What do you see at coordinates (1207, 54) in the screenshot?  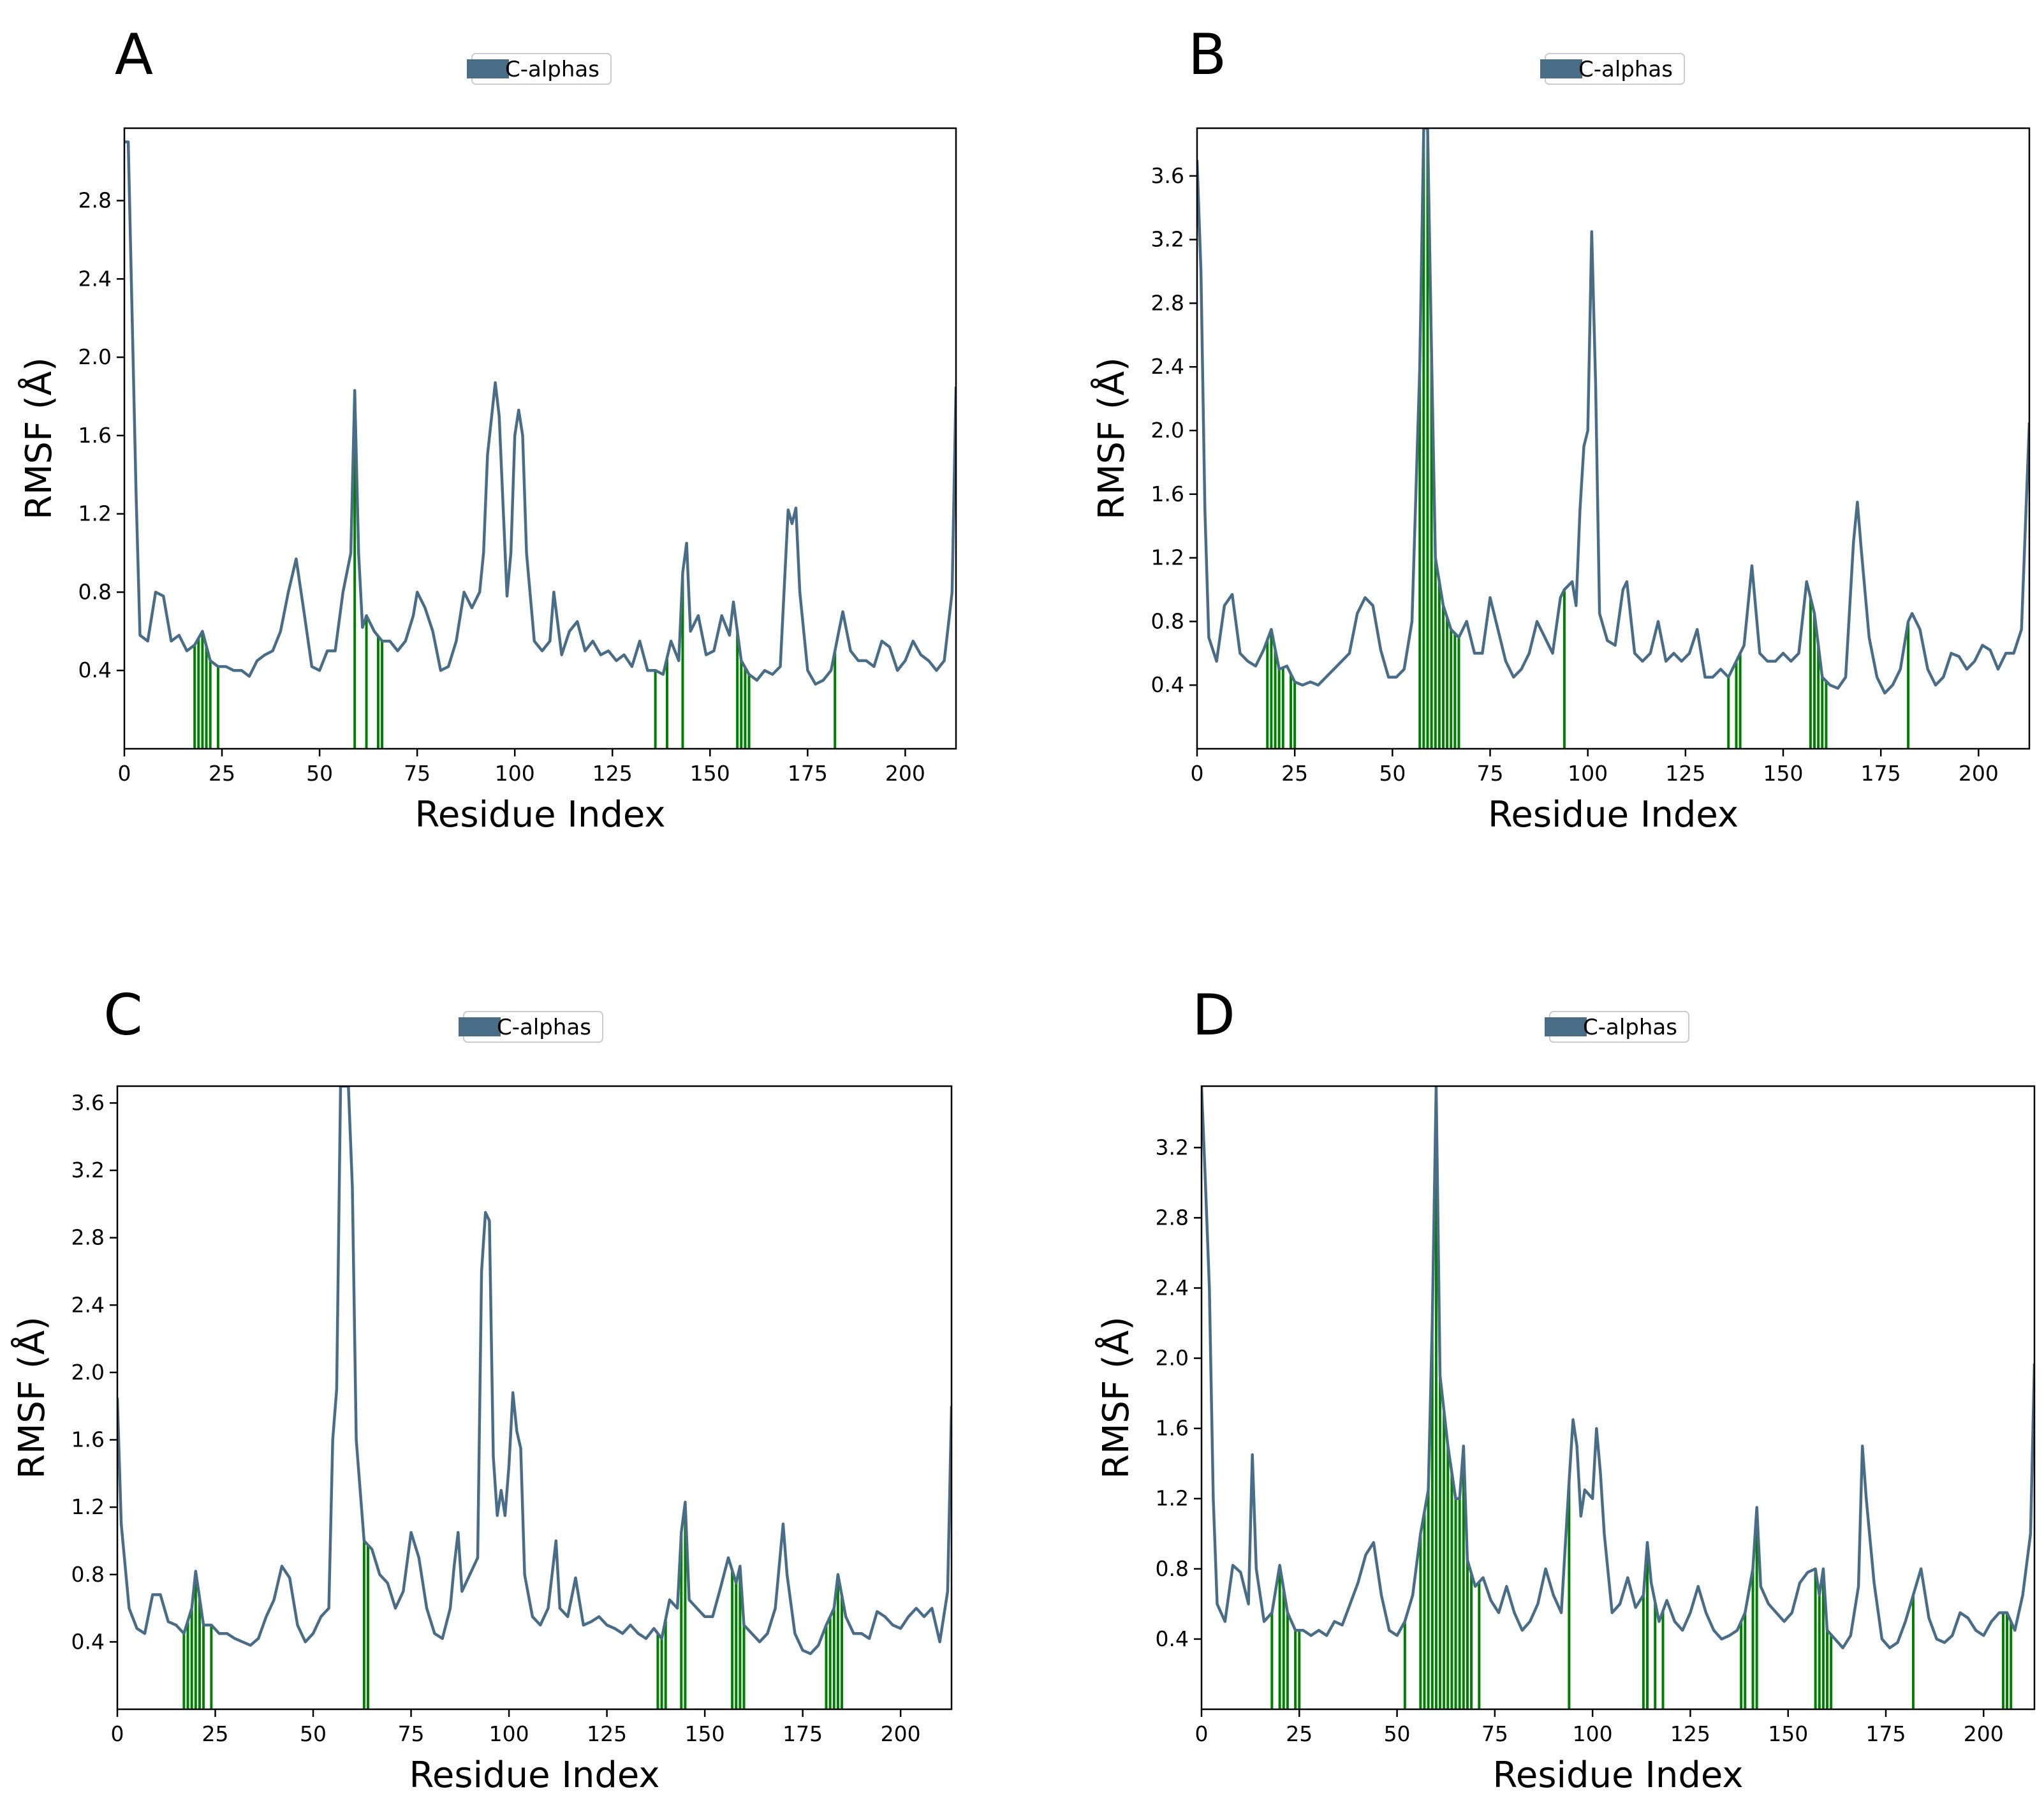 I see `panel-letter: B` at bounding box center [1207, 54].